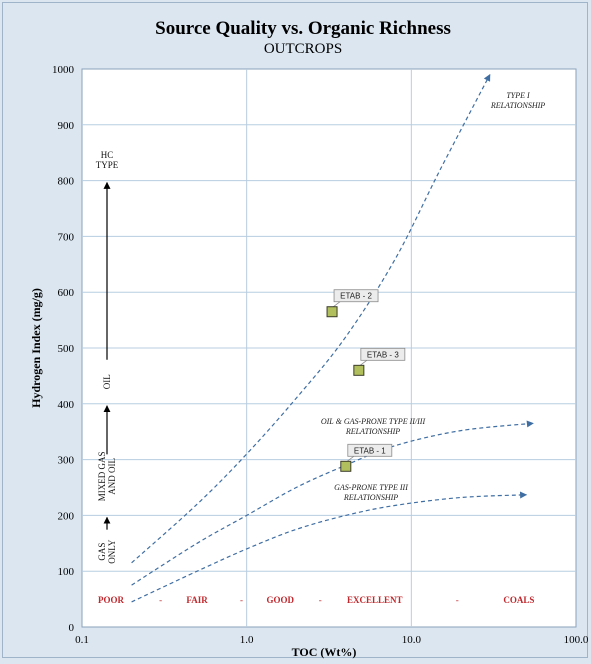  What do you see at coordinates (102, 552) in the screenshot?
I see `hc-zone-text: GAS` at bounding box center [102, 552].